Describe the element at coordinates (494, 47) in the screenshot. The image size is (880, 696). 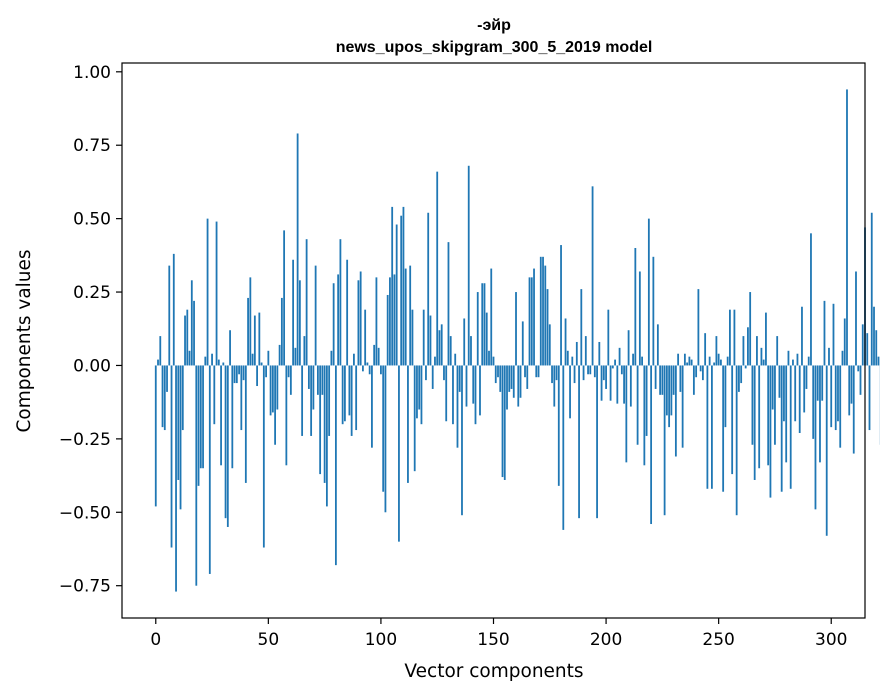
I see `chart-subtitle: news_upos_skipgram_300_5_2019 model` at that location.